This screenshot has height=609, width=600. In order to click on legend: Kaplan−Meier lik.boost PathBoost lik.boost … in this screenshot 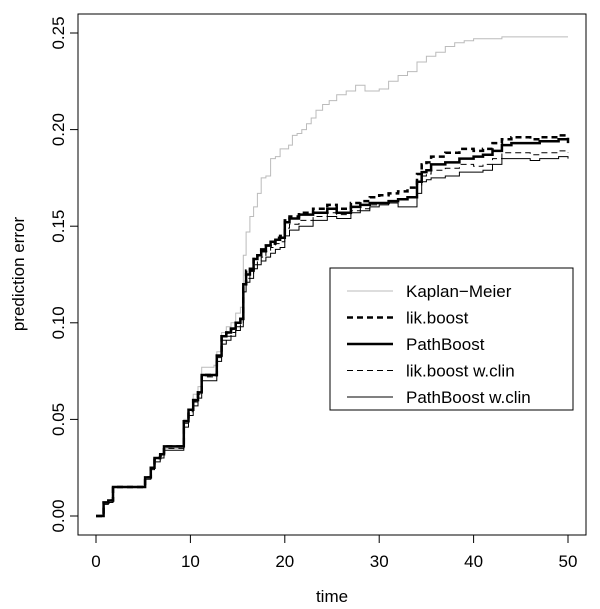, I will do `click(451, 339)`.